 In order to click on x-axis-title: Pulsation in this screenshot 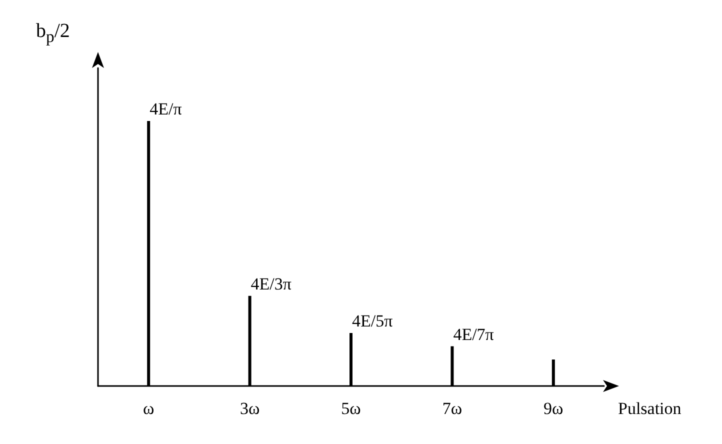, I will do `click(650, 408)`.